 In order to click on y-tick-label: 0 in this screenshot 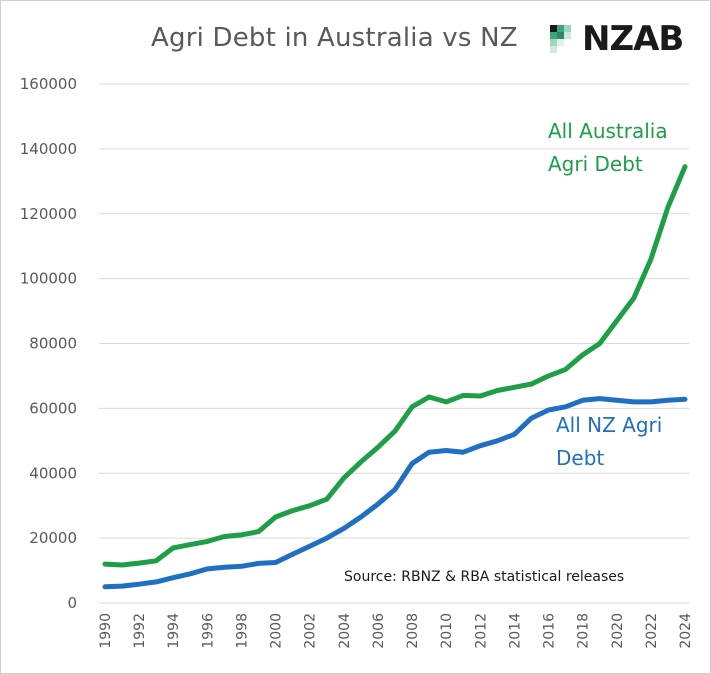, I will do `click(72, 603)`.